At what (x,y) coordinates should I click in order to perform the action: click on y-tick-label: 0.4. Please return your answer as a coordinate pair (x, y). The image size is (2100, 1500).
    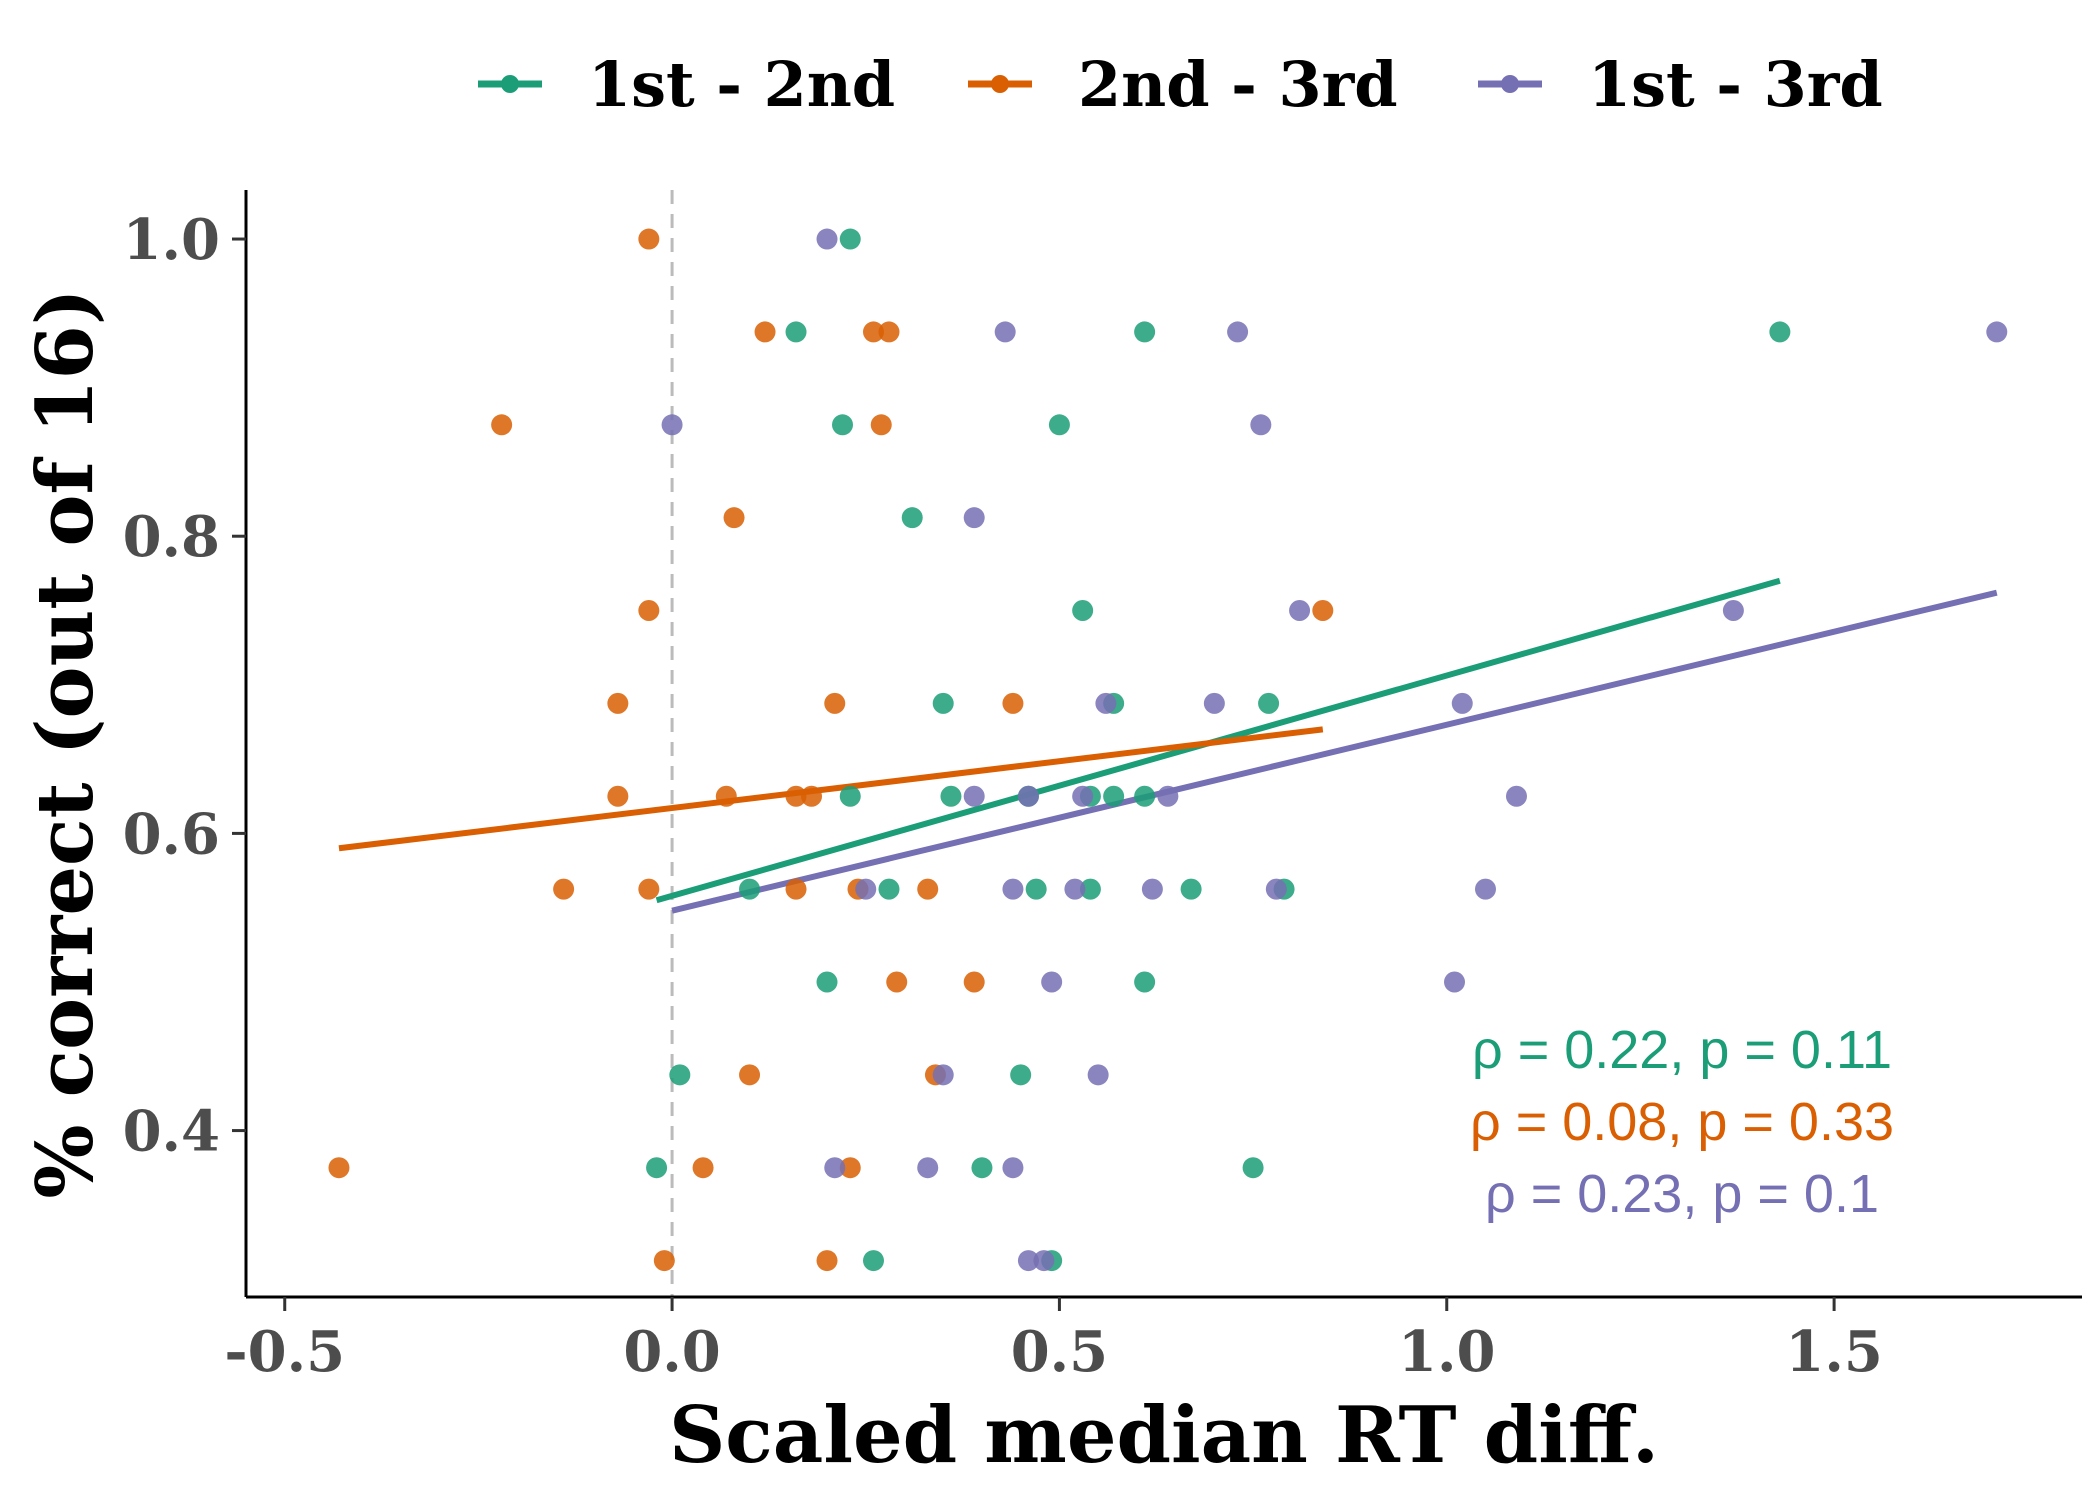
    Looking at the image, I should click on (171, 1132).